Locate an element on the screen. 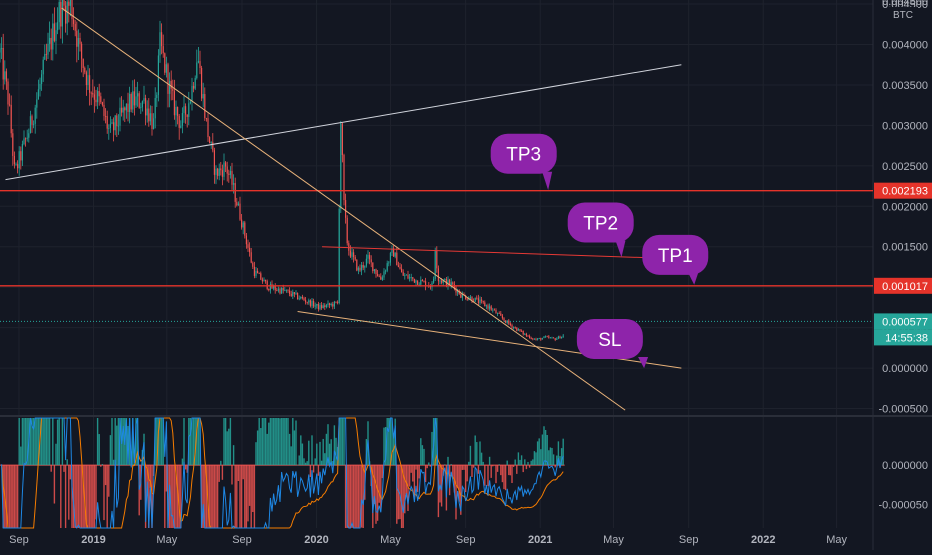  annotation-tp3: TP3 is located at coordinates (523, 162).